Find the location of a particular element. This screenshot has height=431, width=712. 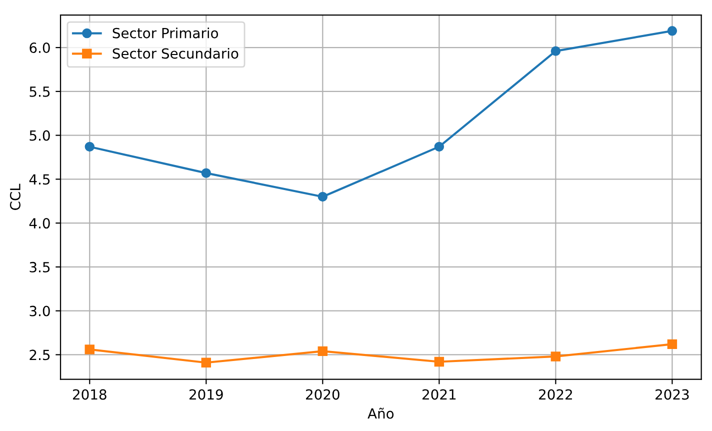

y-tick-label: 2.5 is located at coordinates (40, 355).